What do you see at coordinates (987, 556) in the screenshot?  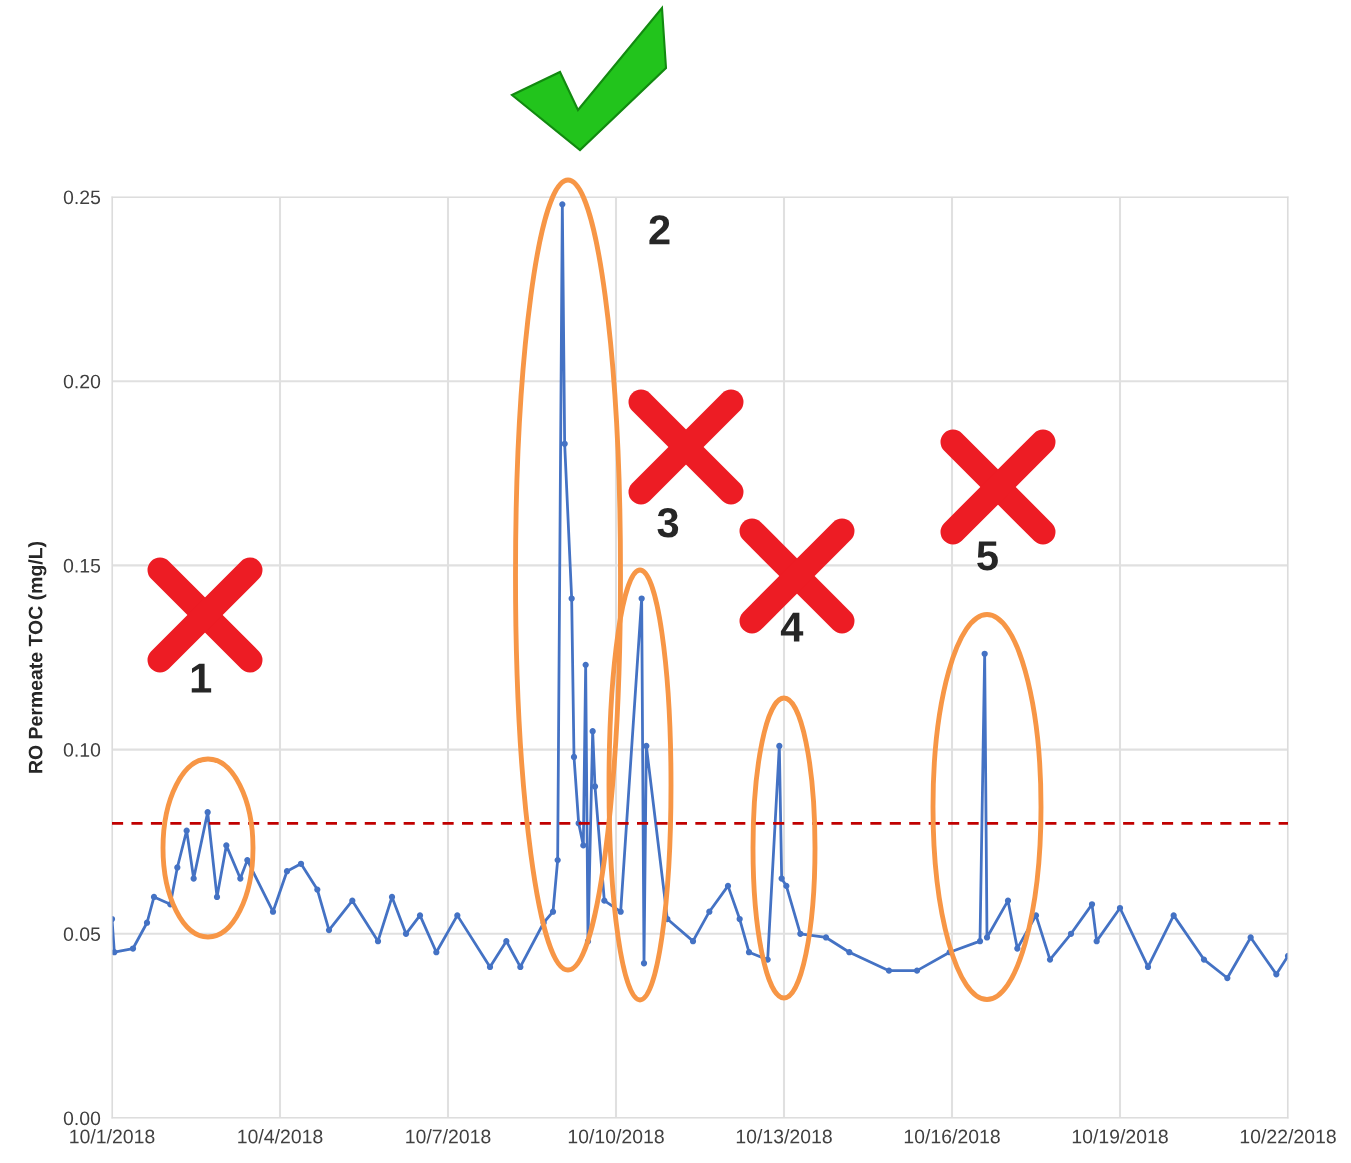 I see `annotation: 5` at bounding box center [987, 556].